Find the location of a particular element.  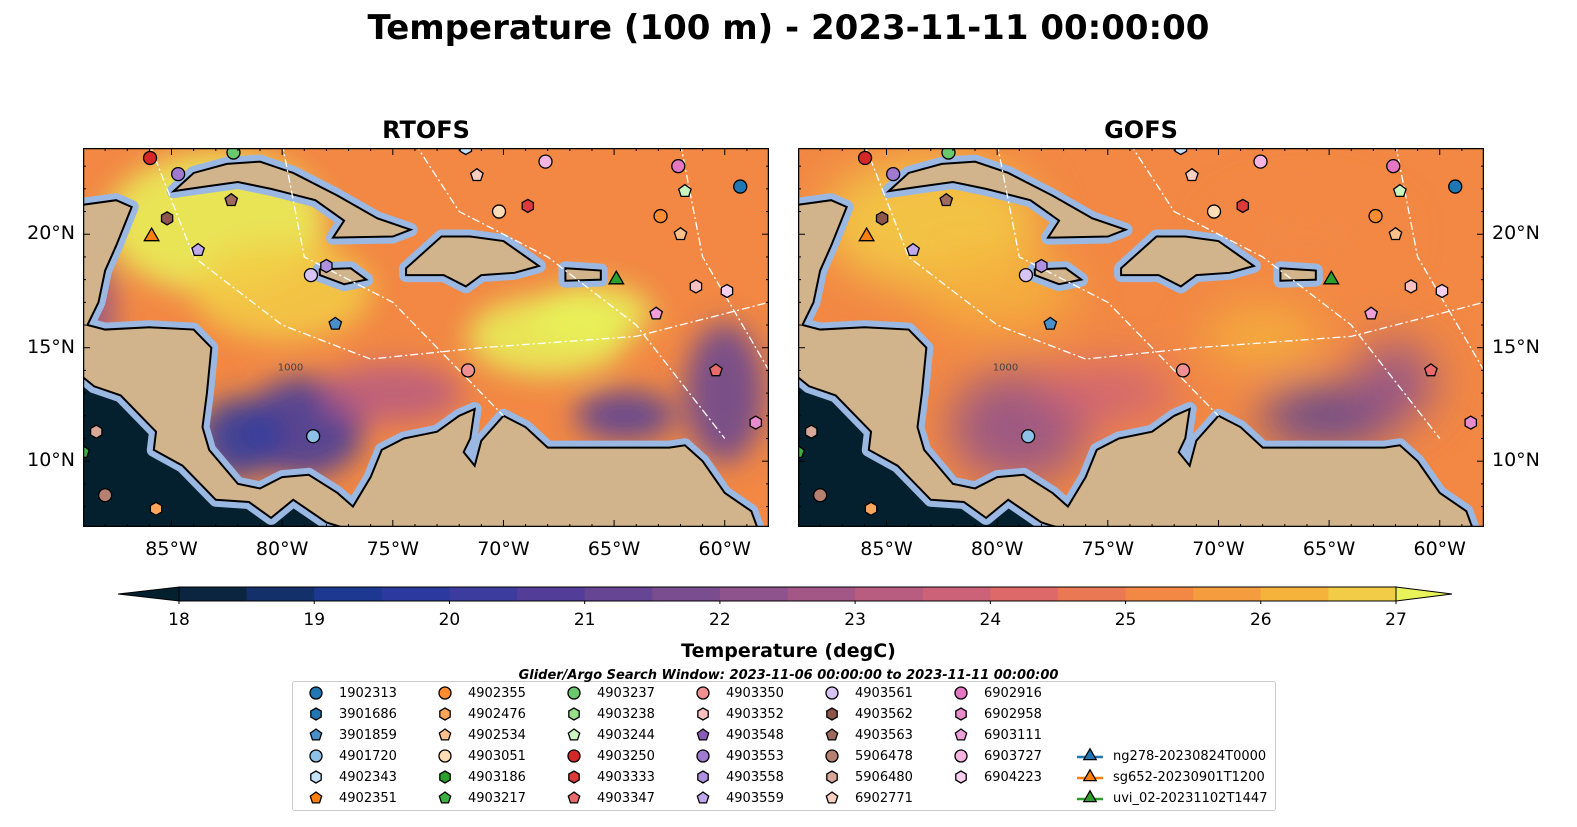

legend-item: 6904223 is located at coordinates (994, 777).